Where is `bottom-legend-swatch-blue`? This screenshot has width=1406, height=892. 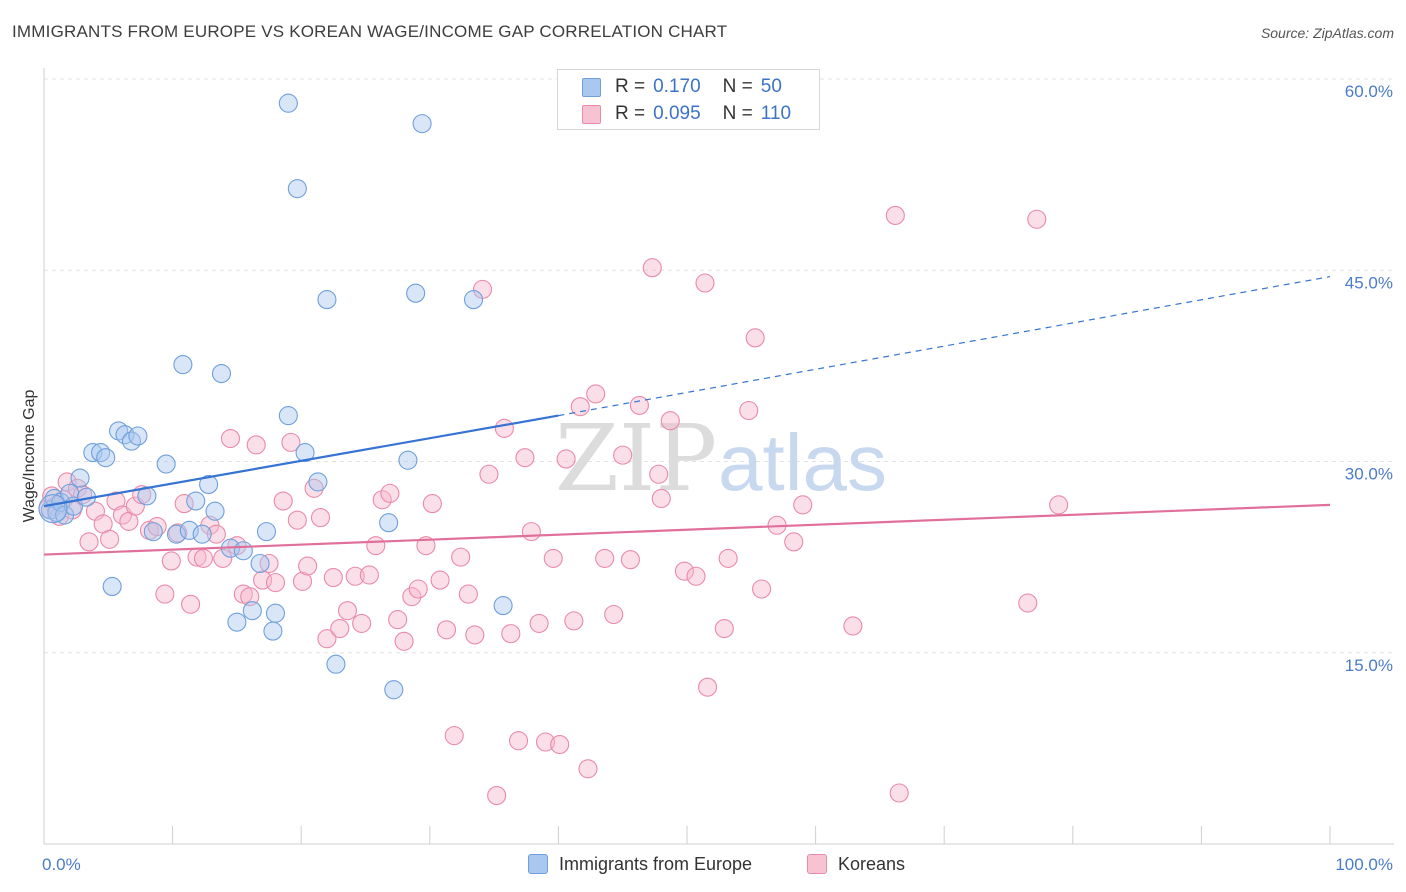 bottom-legend-swatch-blue is located at coordinates (538, 864).